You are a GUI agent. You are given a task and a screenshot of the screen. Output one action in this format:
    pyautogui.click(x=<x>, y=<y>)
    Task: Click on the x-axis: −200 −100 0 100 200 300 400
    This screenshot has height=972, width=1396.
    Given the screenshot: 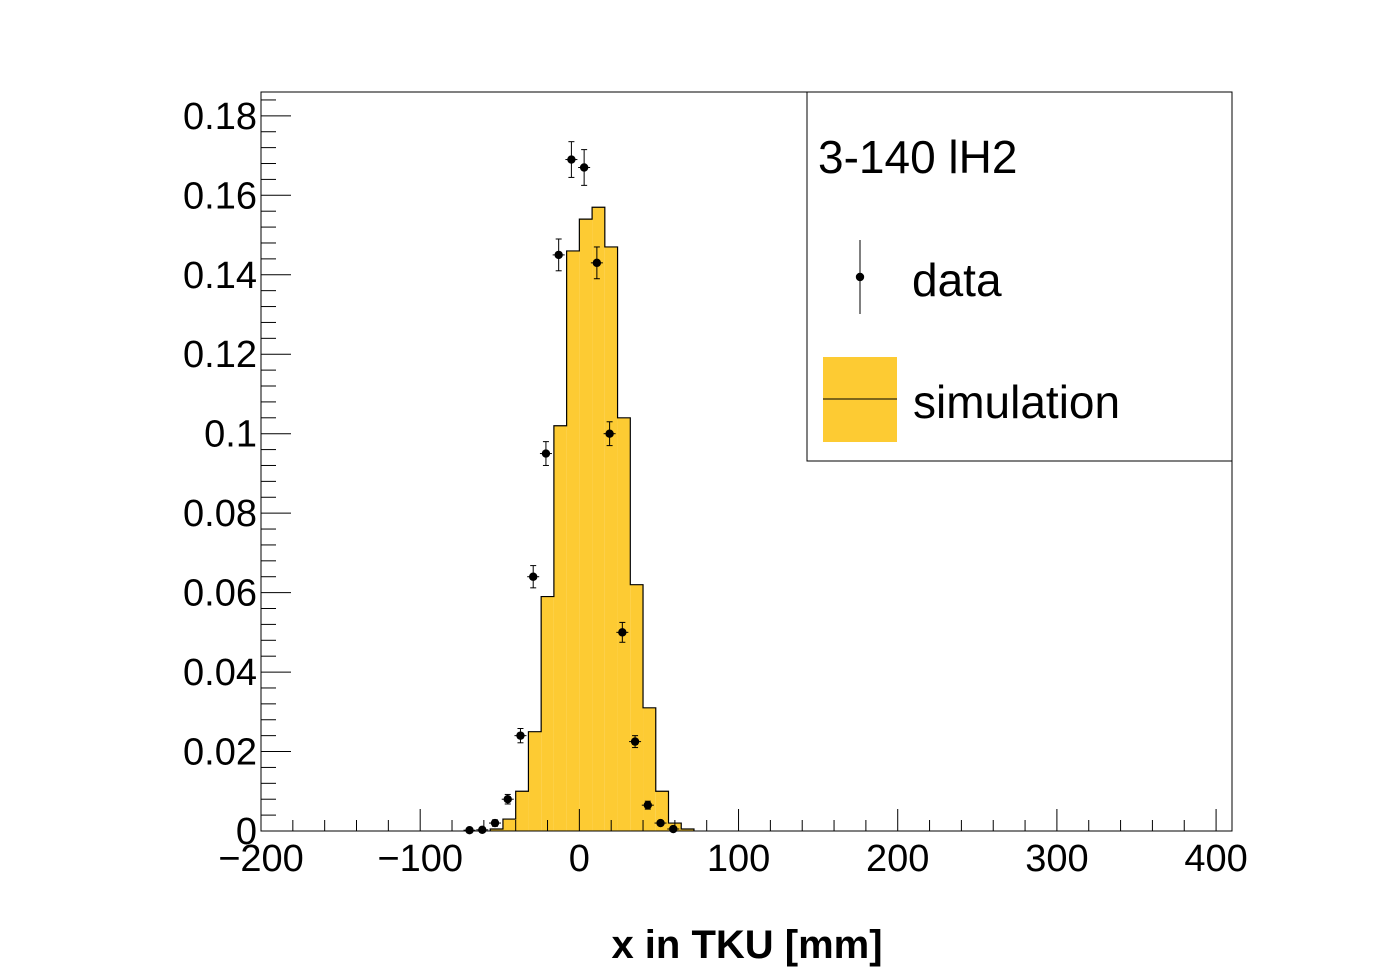 What is the action you would take?
    pyautogui.click(x=733, y=844)
    